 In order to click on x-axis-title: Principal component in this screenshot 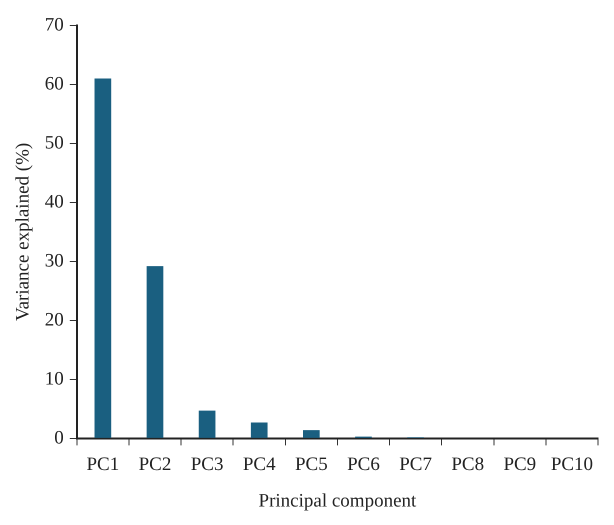, I will do `click(337, 501)`.